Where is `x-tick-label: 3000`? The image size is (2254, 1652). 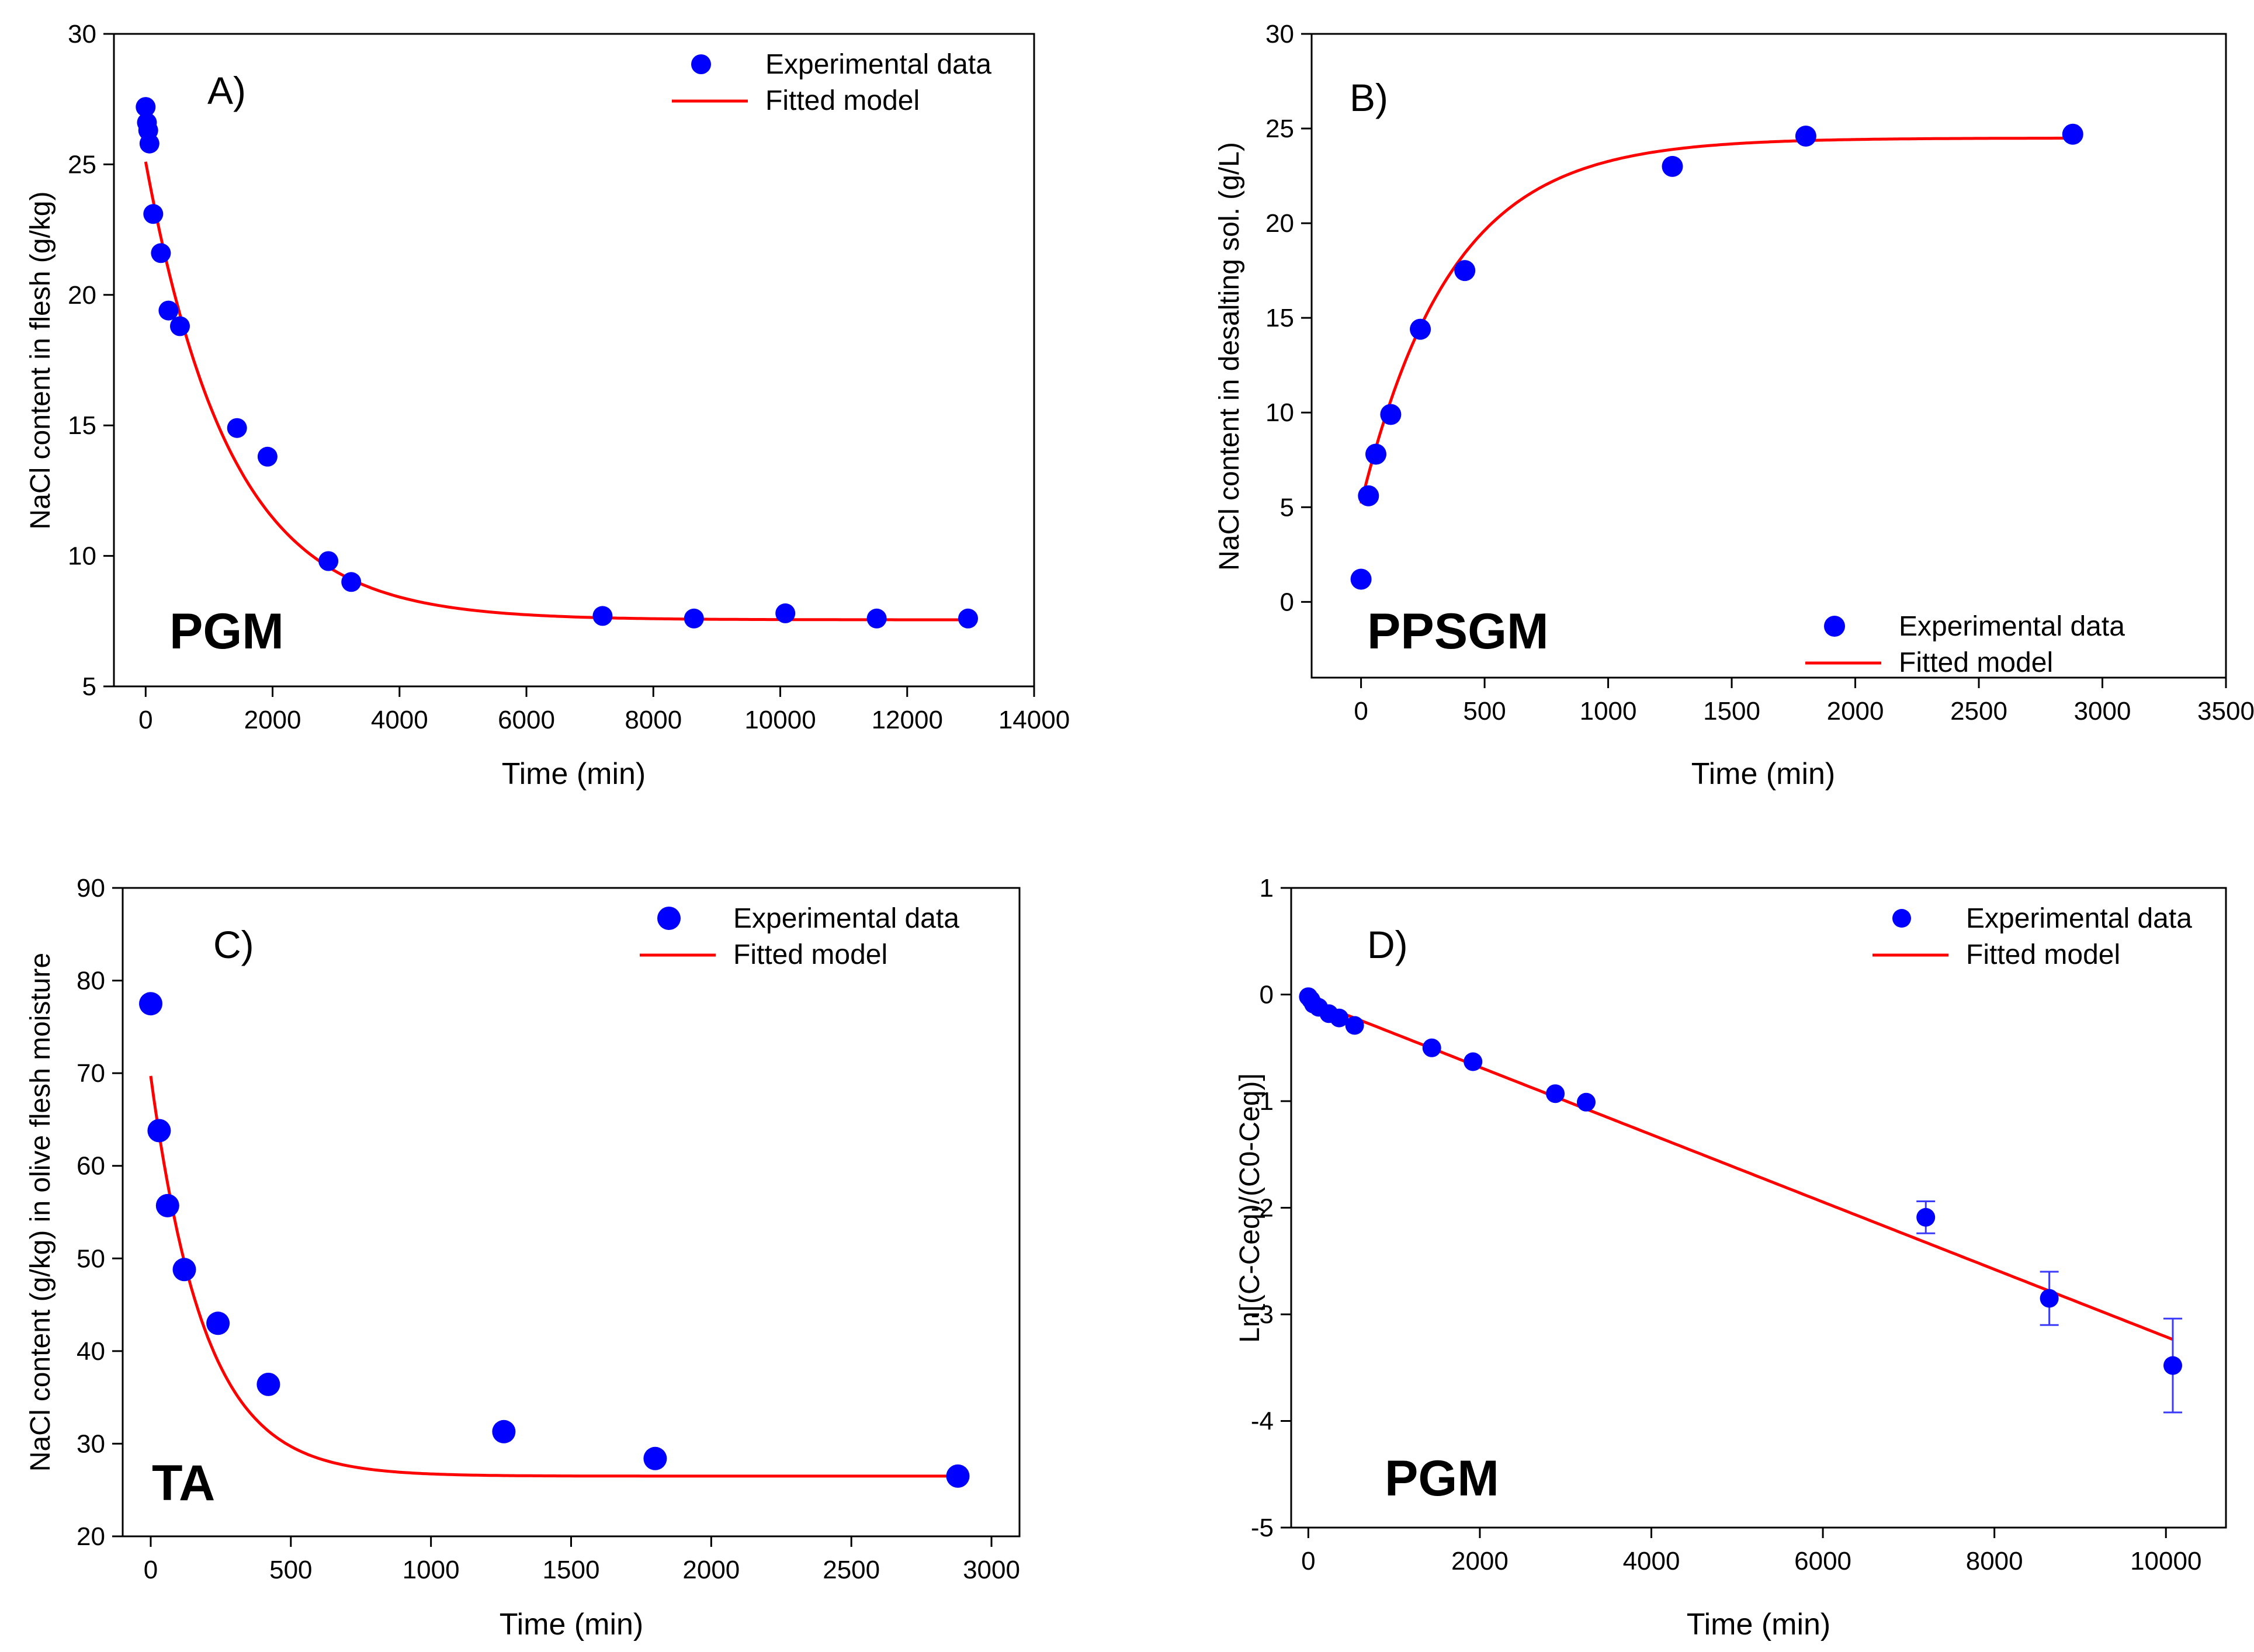
x-tick-label: 3000 is located at coordinates (2102, 711).